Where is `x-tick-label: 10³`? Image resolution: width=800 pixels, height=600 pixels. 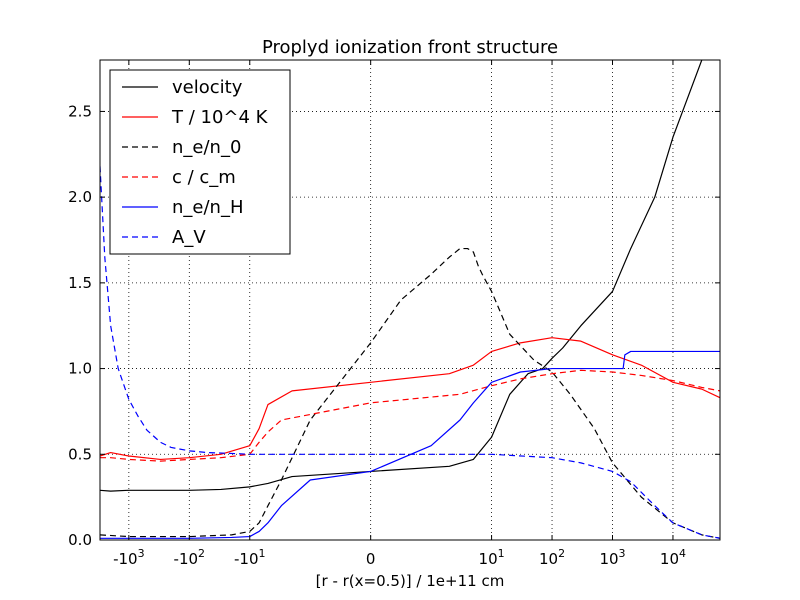 x-tick-label: 10³ is located at coordinates (612, 557).